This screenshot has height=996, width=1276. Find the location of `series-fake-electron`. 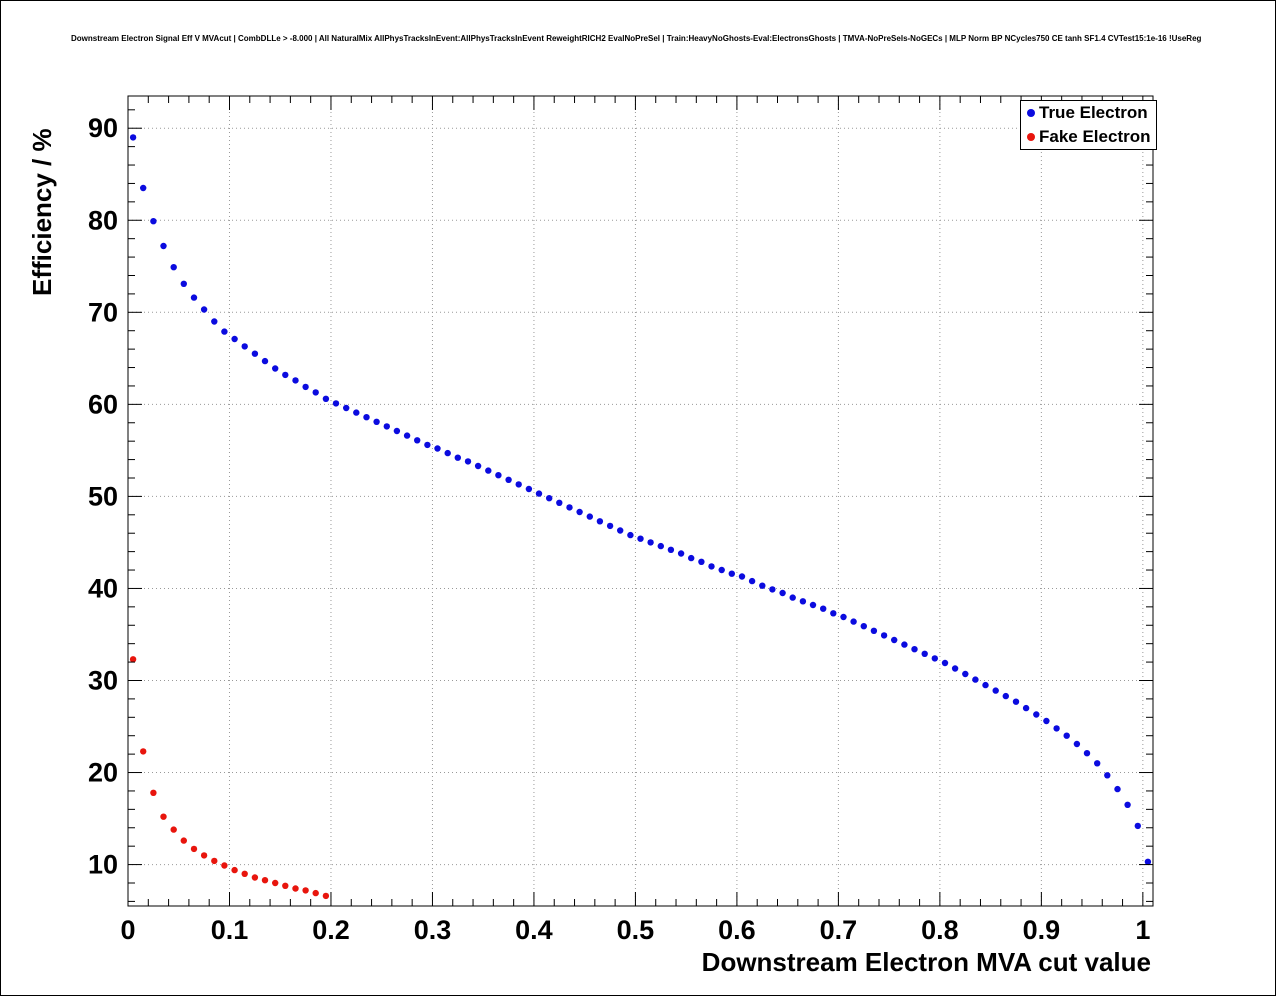

series-fake-electron is located at coordinates (229, 778).